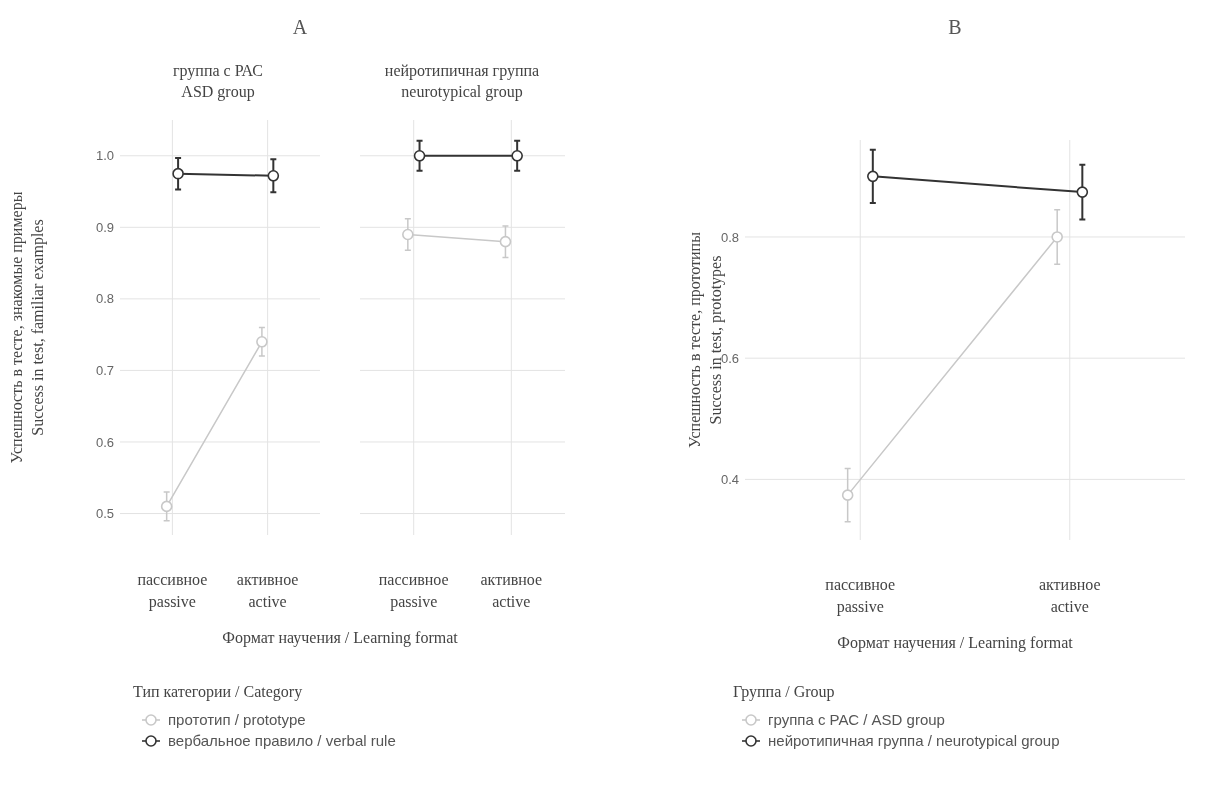 Image resolution: width=1228 pixels, height=792 pixels. What do you see at coordinates (27, 327) in the screenshot?
I see `y-axis-title: Успешность в тесте, знакомые примеры Success in test, familiar examples` at bounding box center [27, 327].